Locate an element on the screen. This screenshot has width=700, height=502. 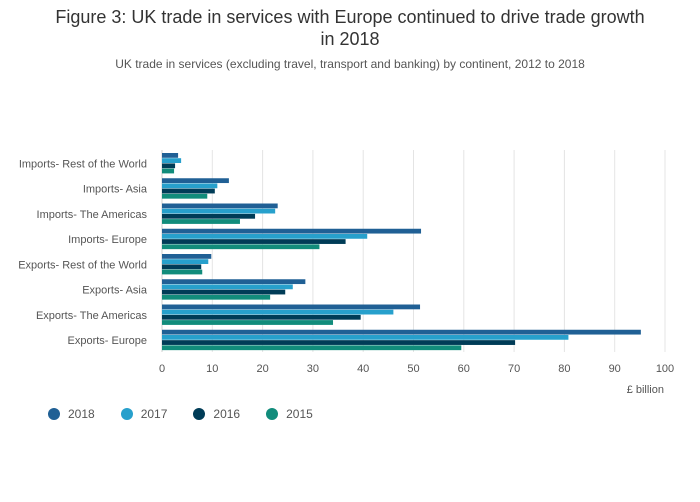
x-tick-label: 80 is located at coordinates (564, 369).